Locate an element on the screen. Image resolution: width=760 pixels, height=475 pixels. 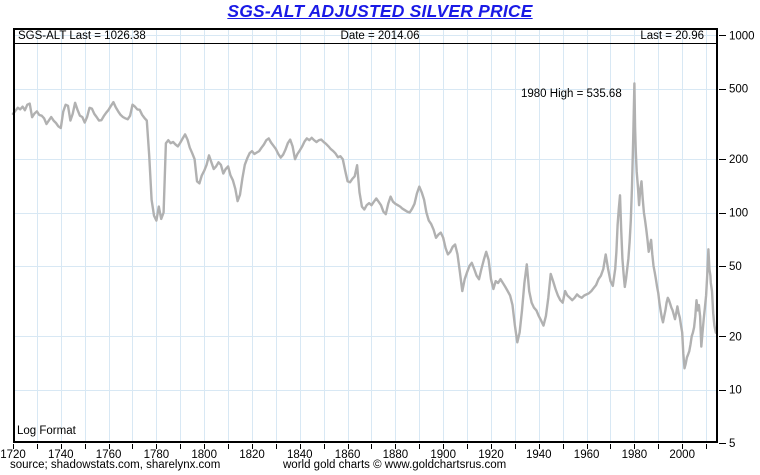
x-axis-label: 1800 is located at coordinates (204, 455).